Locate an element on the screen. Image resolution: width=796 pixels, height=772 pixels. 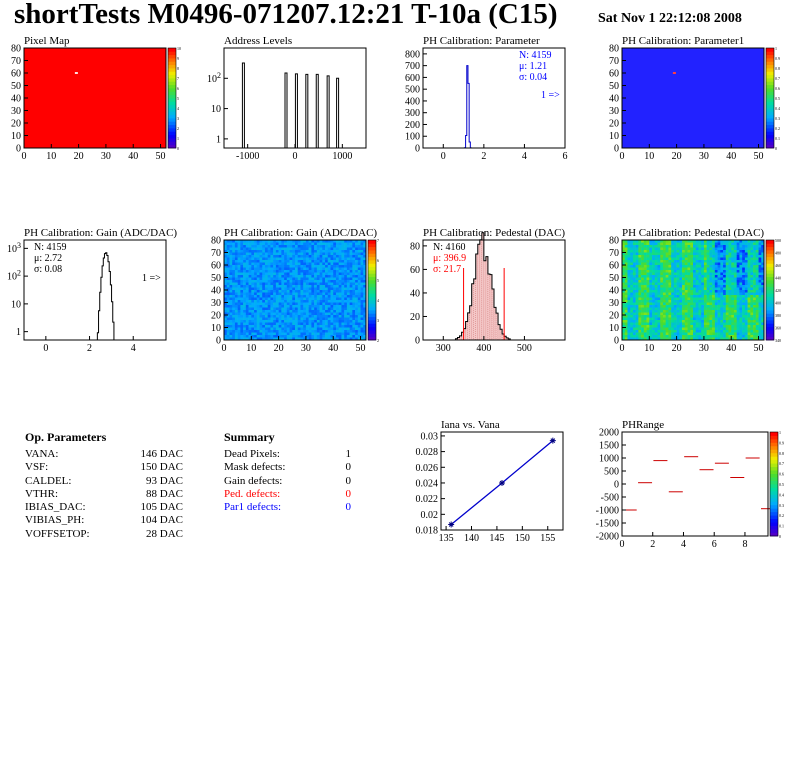
tick-label: 40 is located at coordinates (415, 293).